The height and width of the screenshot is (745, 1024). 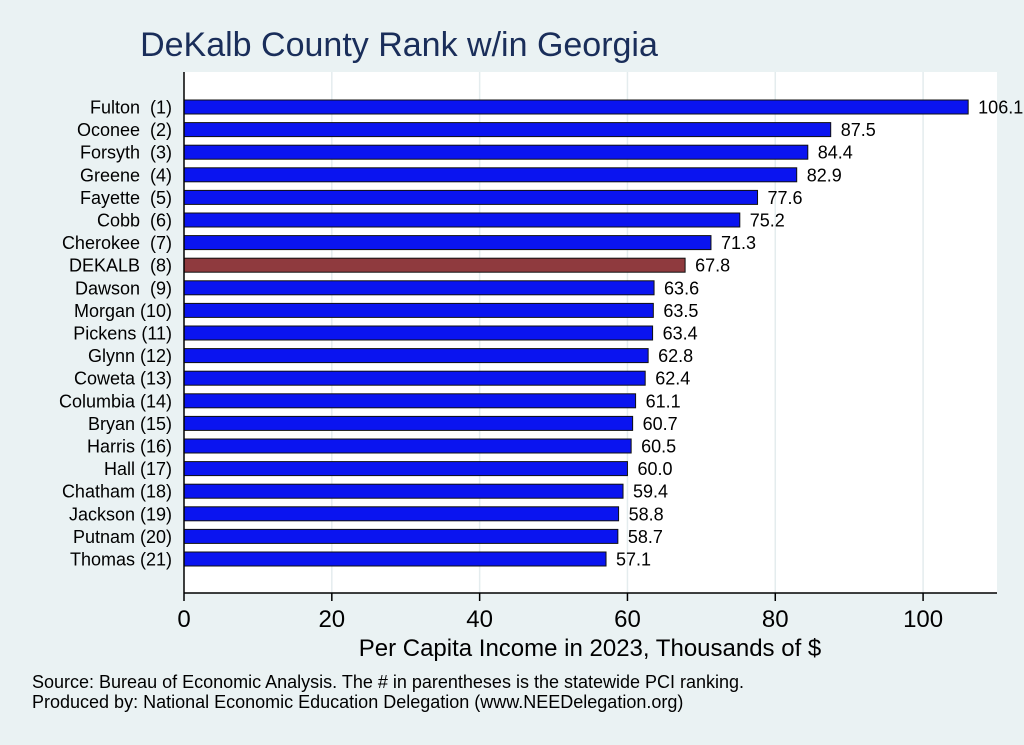 I want to click on value-label: 63.4, so click(x=680, y=334).